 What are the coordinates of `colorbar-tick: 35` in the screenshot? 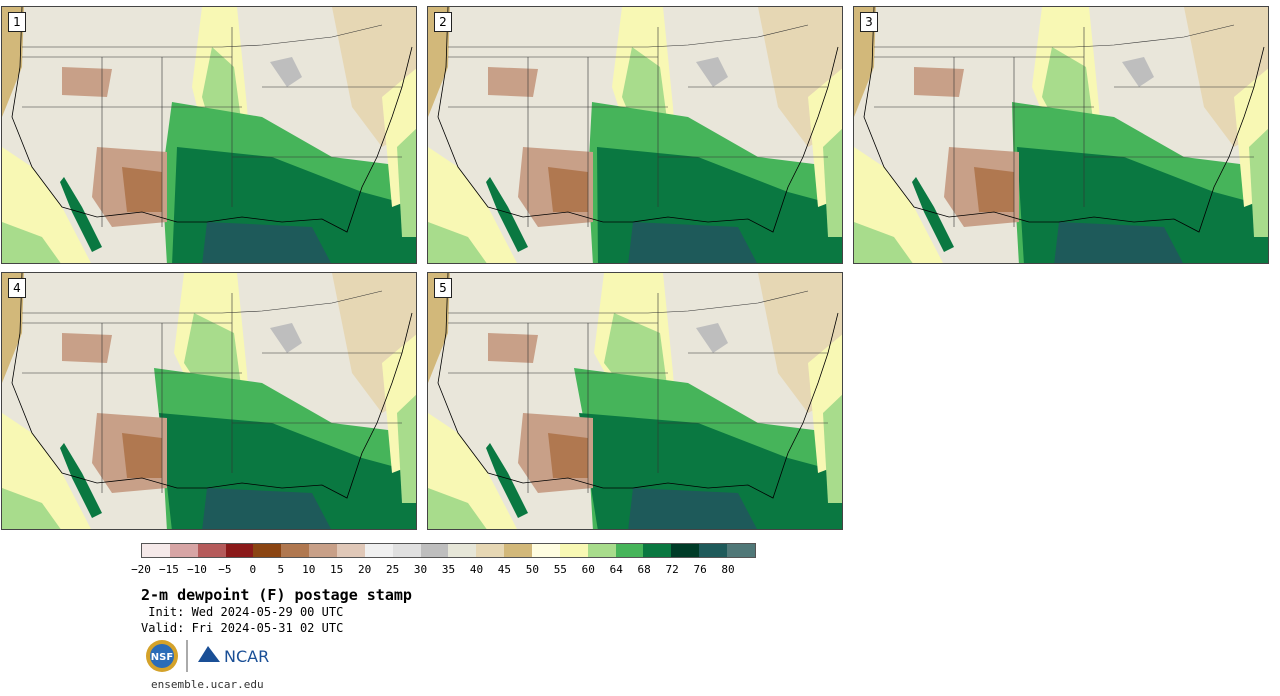 It's located at (448, 569).